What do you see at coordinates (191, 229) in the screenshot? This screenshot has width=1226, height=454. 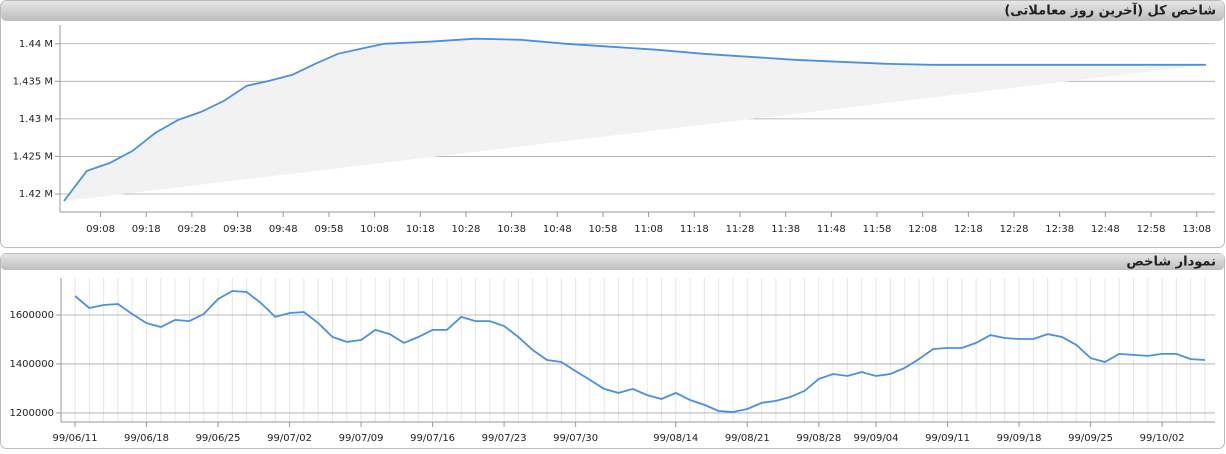 I see `x-tick-label: 09:28` at bounding box center [191, 229].